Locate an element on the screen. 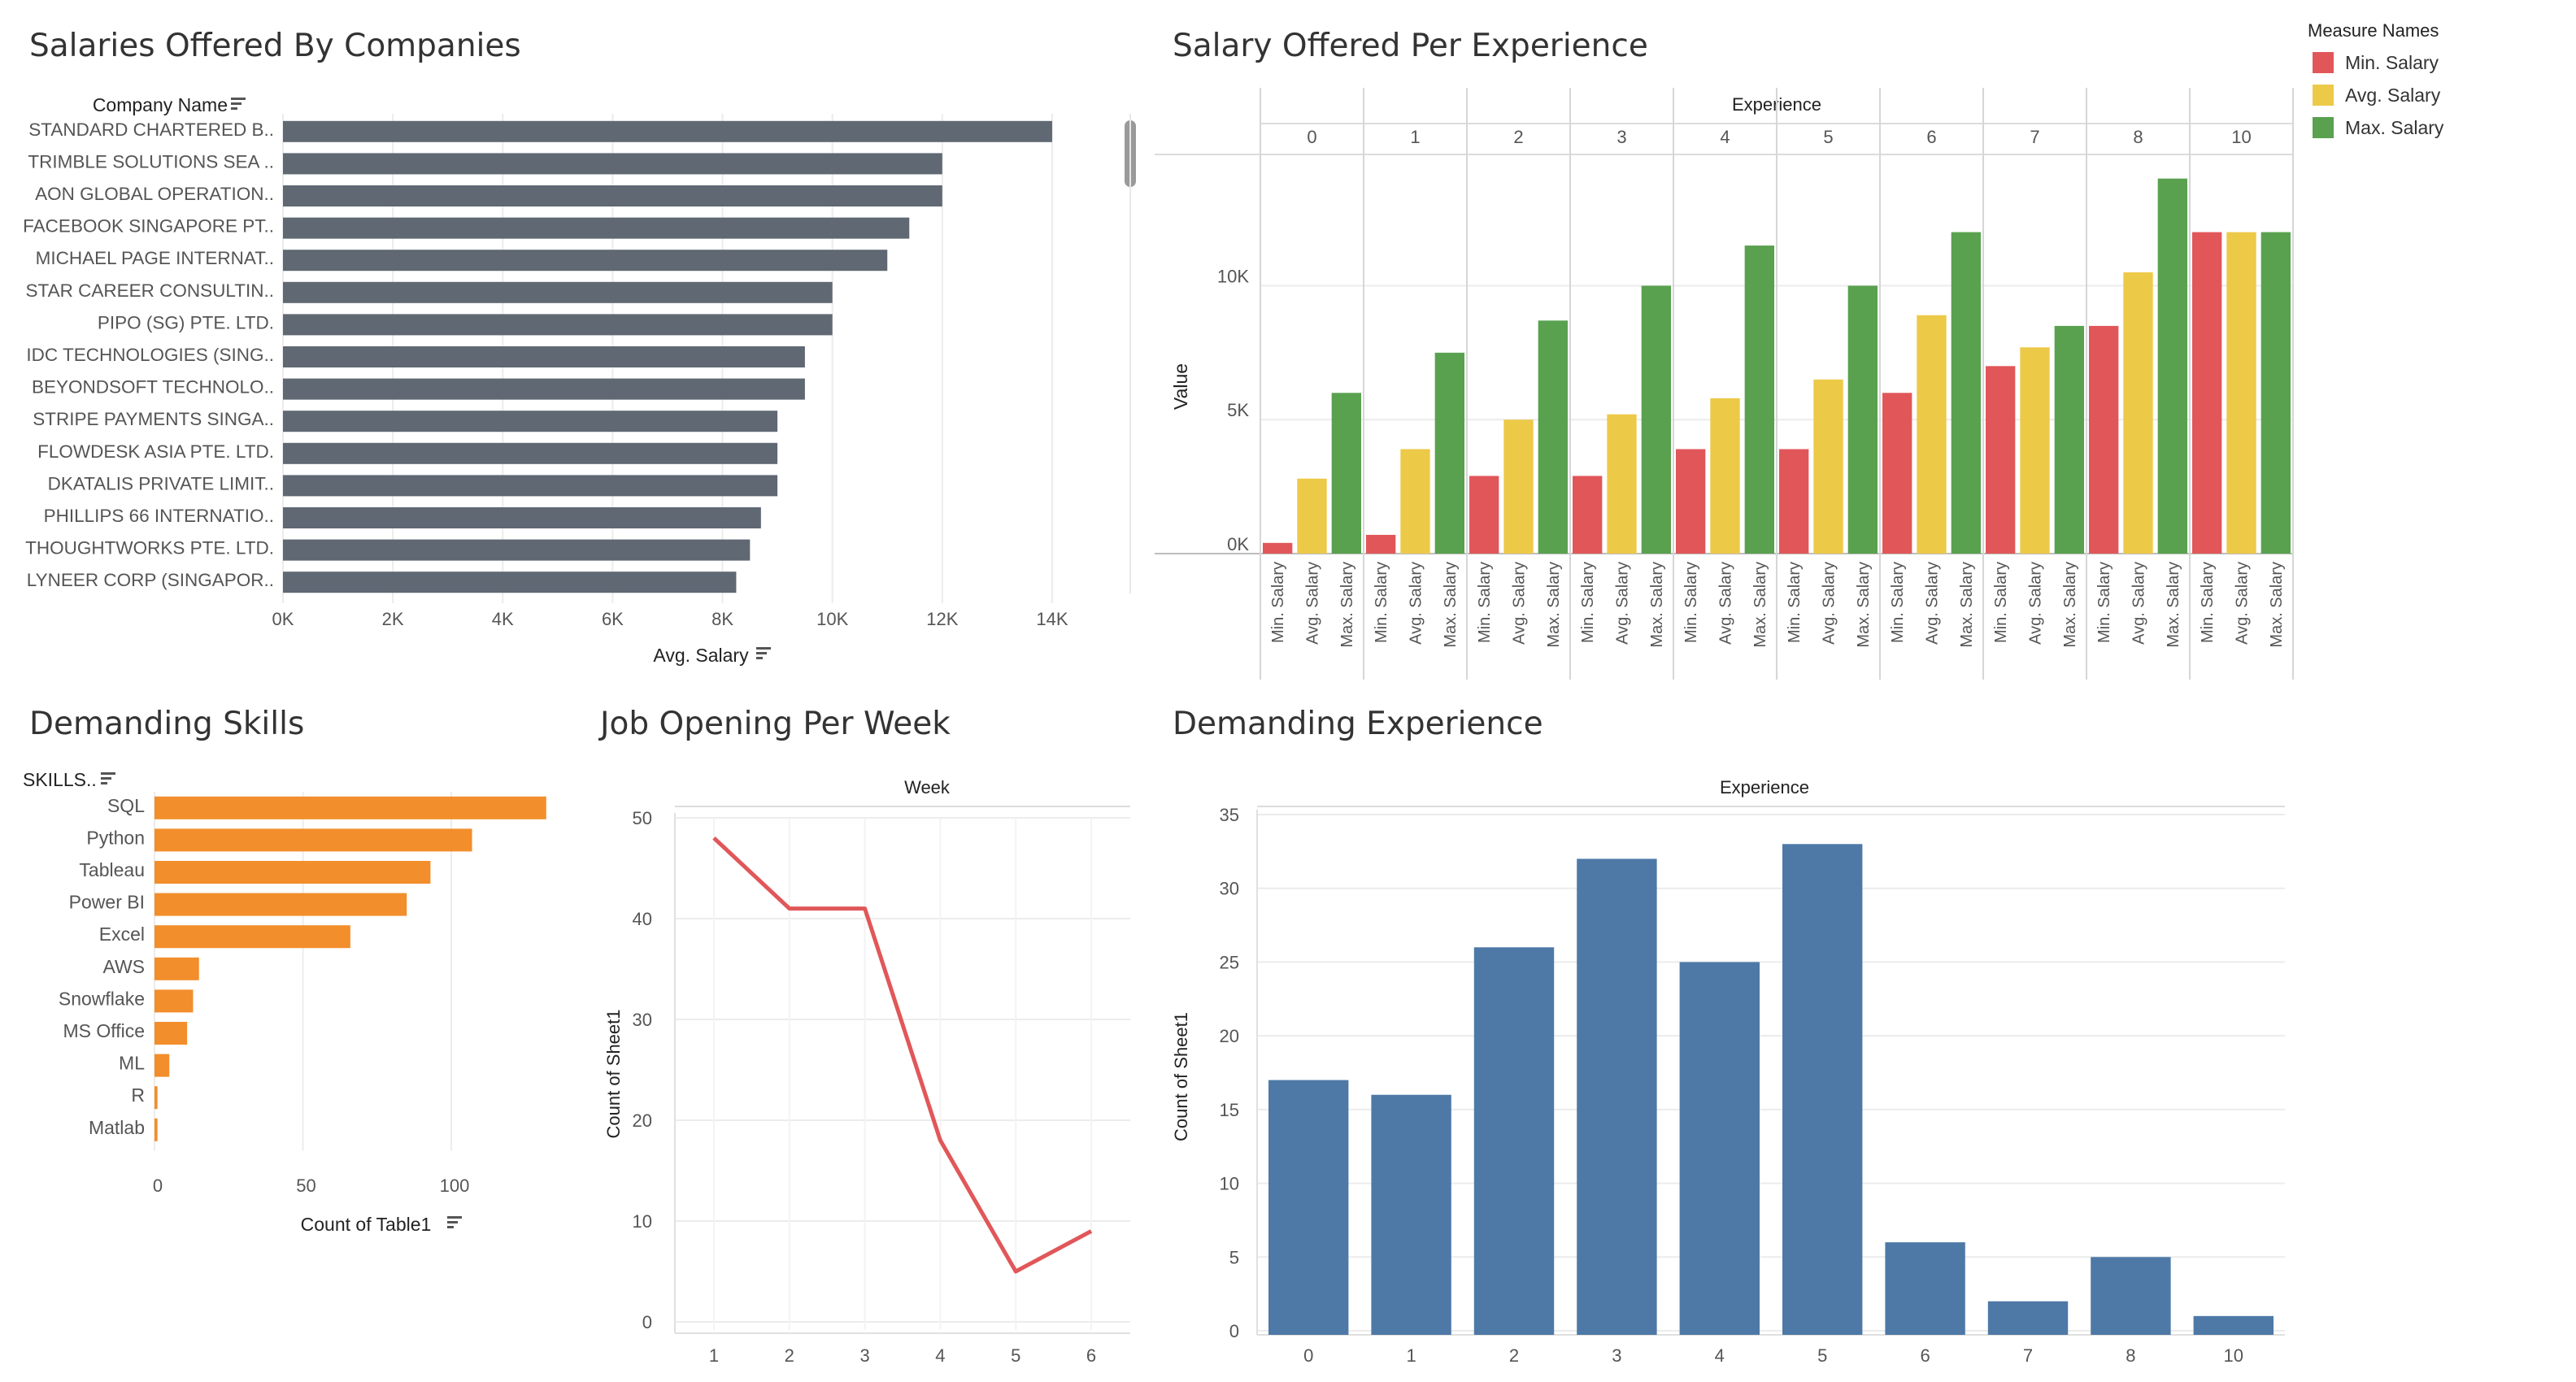 The image size is (2576, 1382). y-tick-label: 0K is located at coordinates (1238, 544).